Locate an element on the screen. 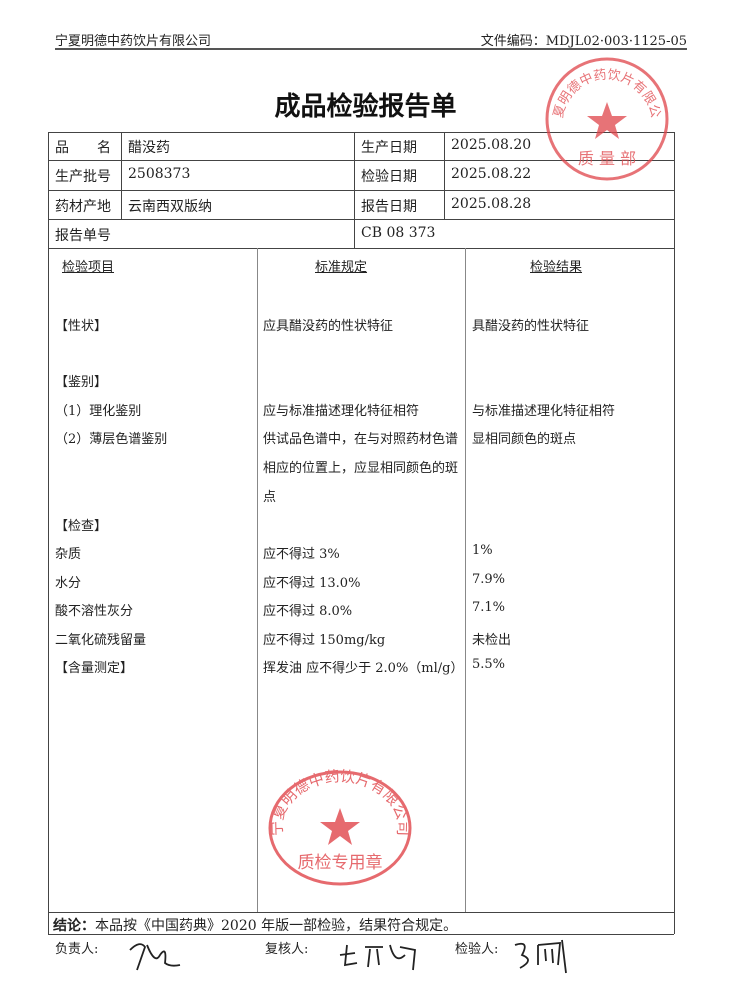 This screenshot has height=1000, width=731. report-date-value: 2025.08.28 is located at coordinates (491, 204).